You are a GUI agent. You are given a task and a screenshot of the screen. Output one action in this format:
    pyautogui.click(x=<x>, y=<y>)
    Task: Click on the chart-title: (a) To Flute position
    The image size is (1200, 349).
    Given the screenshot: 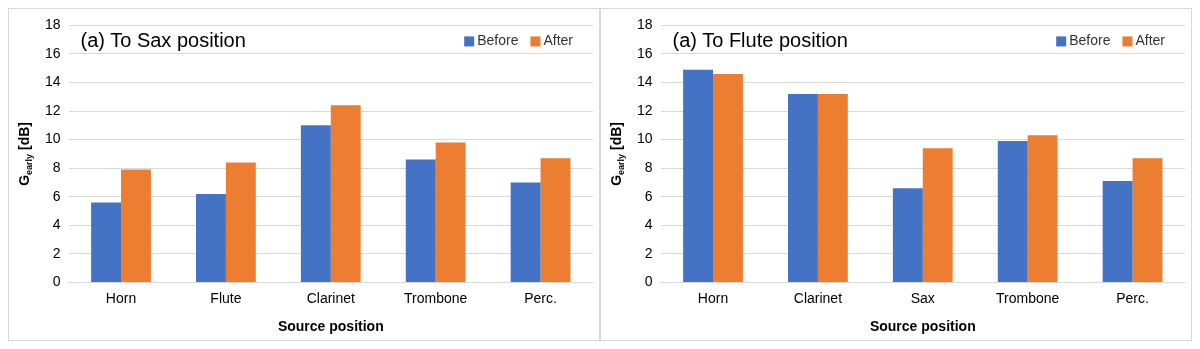 What is the action you would take?
    pyautogui.click(x=760, y=39)
    